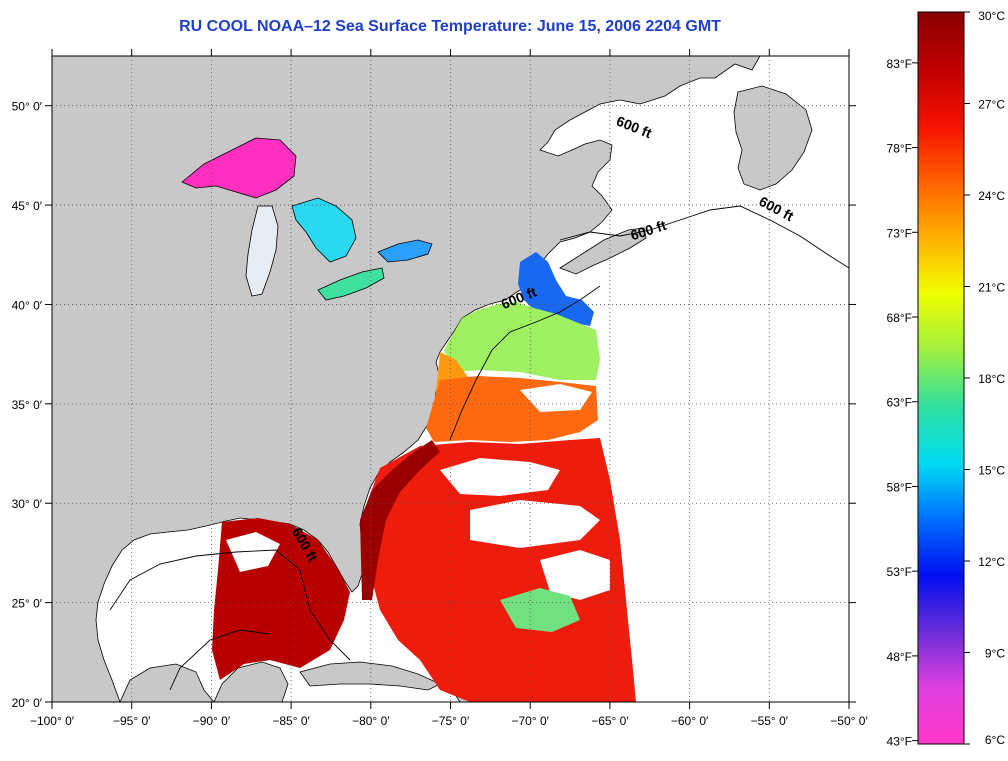 The width and height of the screenshot is (1008, 761). Describe the element at coordinates (522, 341) in the screenshot. I see `sst-swath-north` at that location.